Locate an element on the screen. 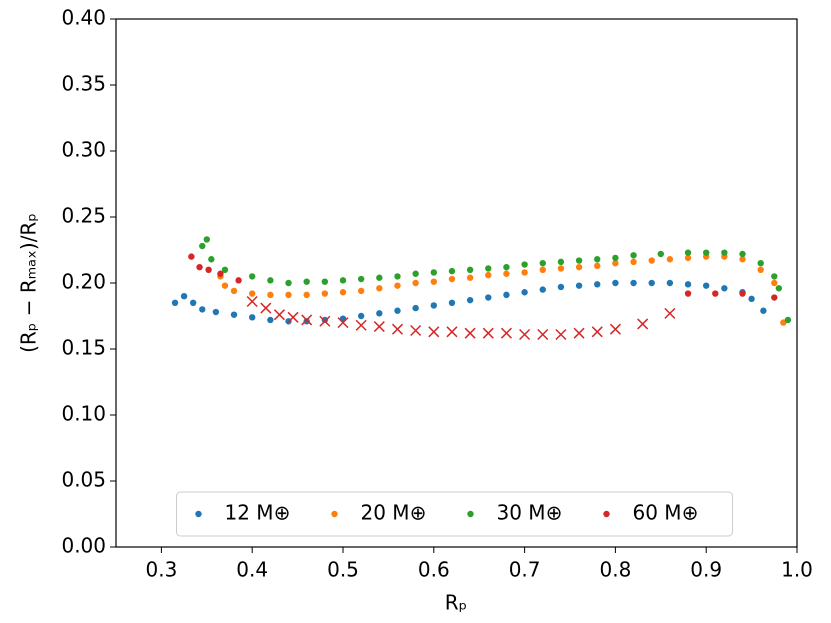 The height and width of the screenshot is (623, 831). y-tick-label: 0.15 is located at coordinates (83, 348).